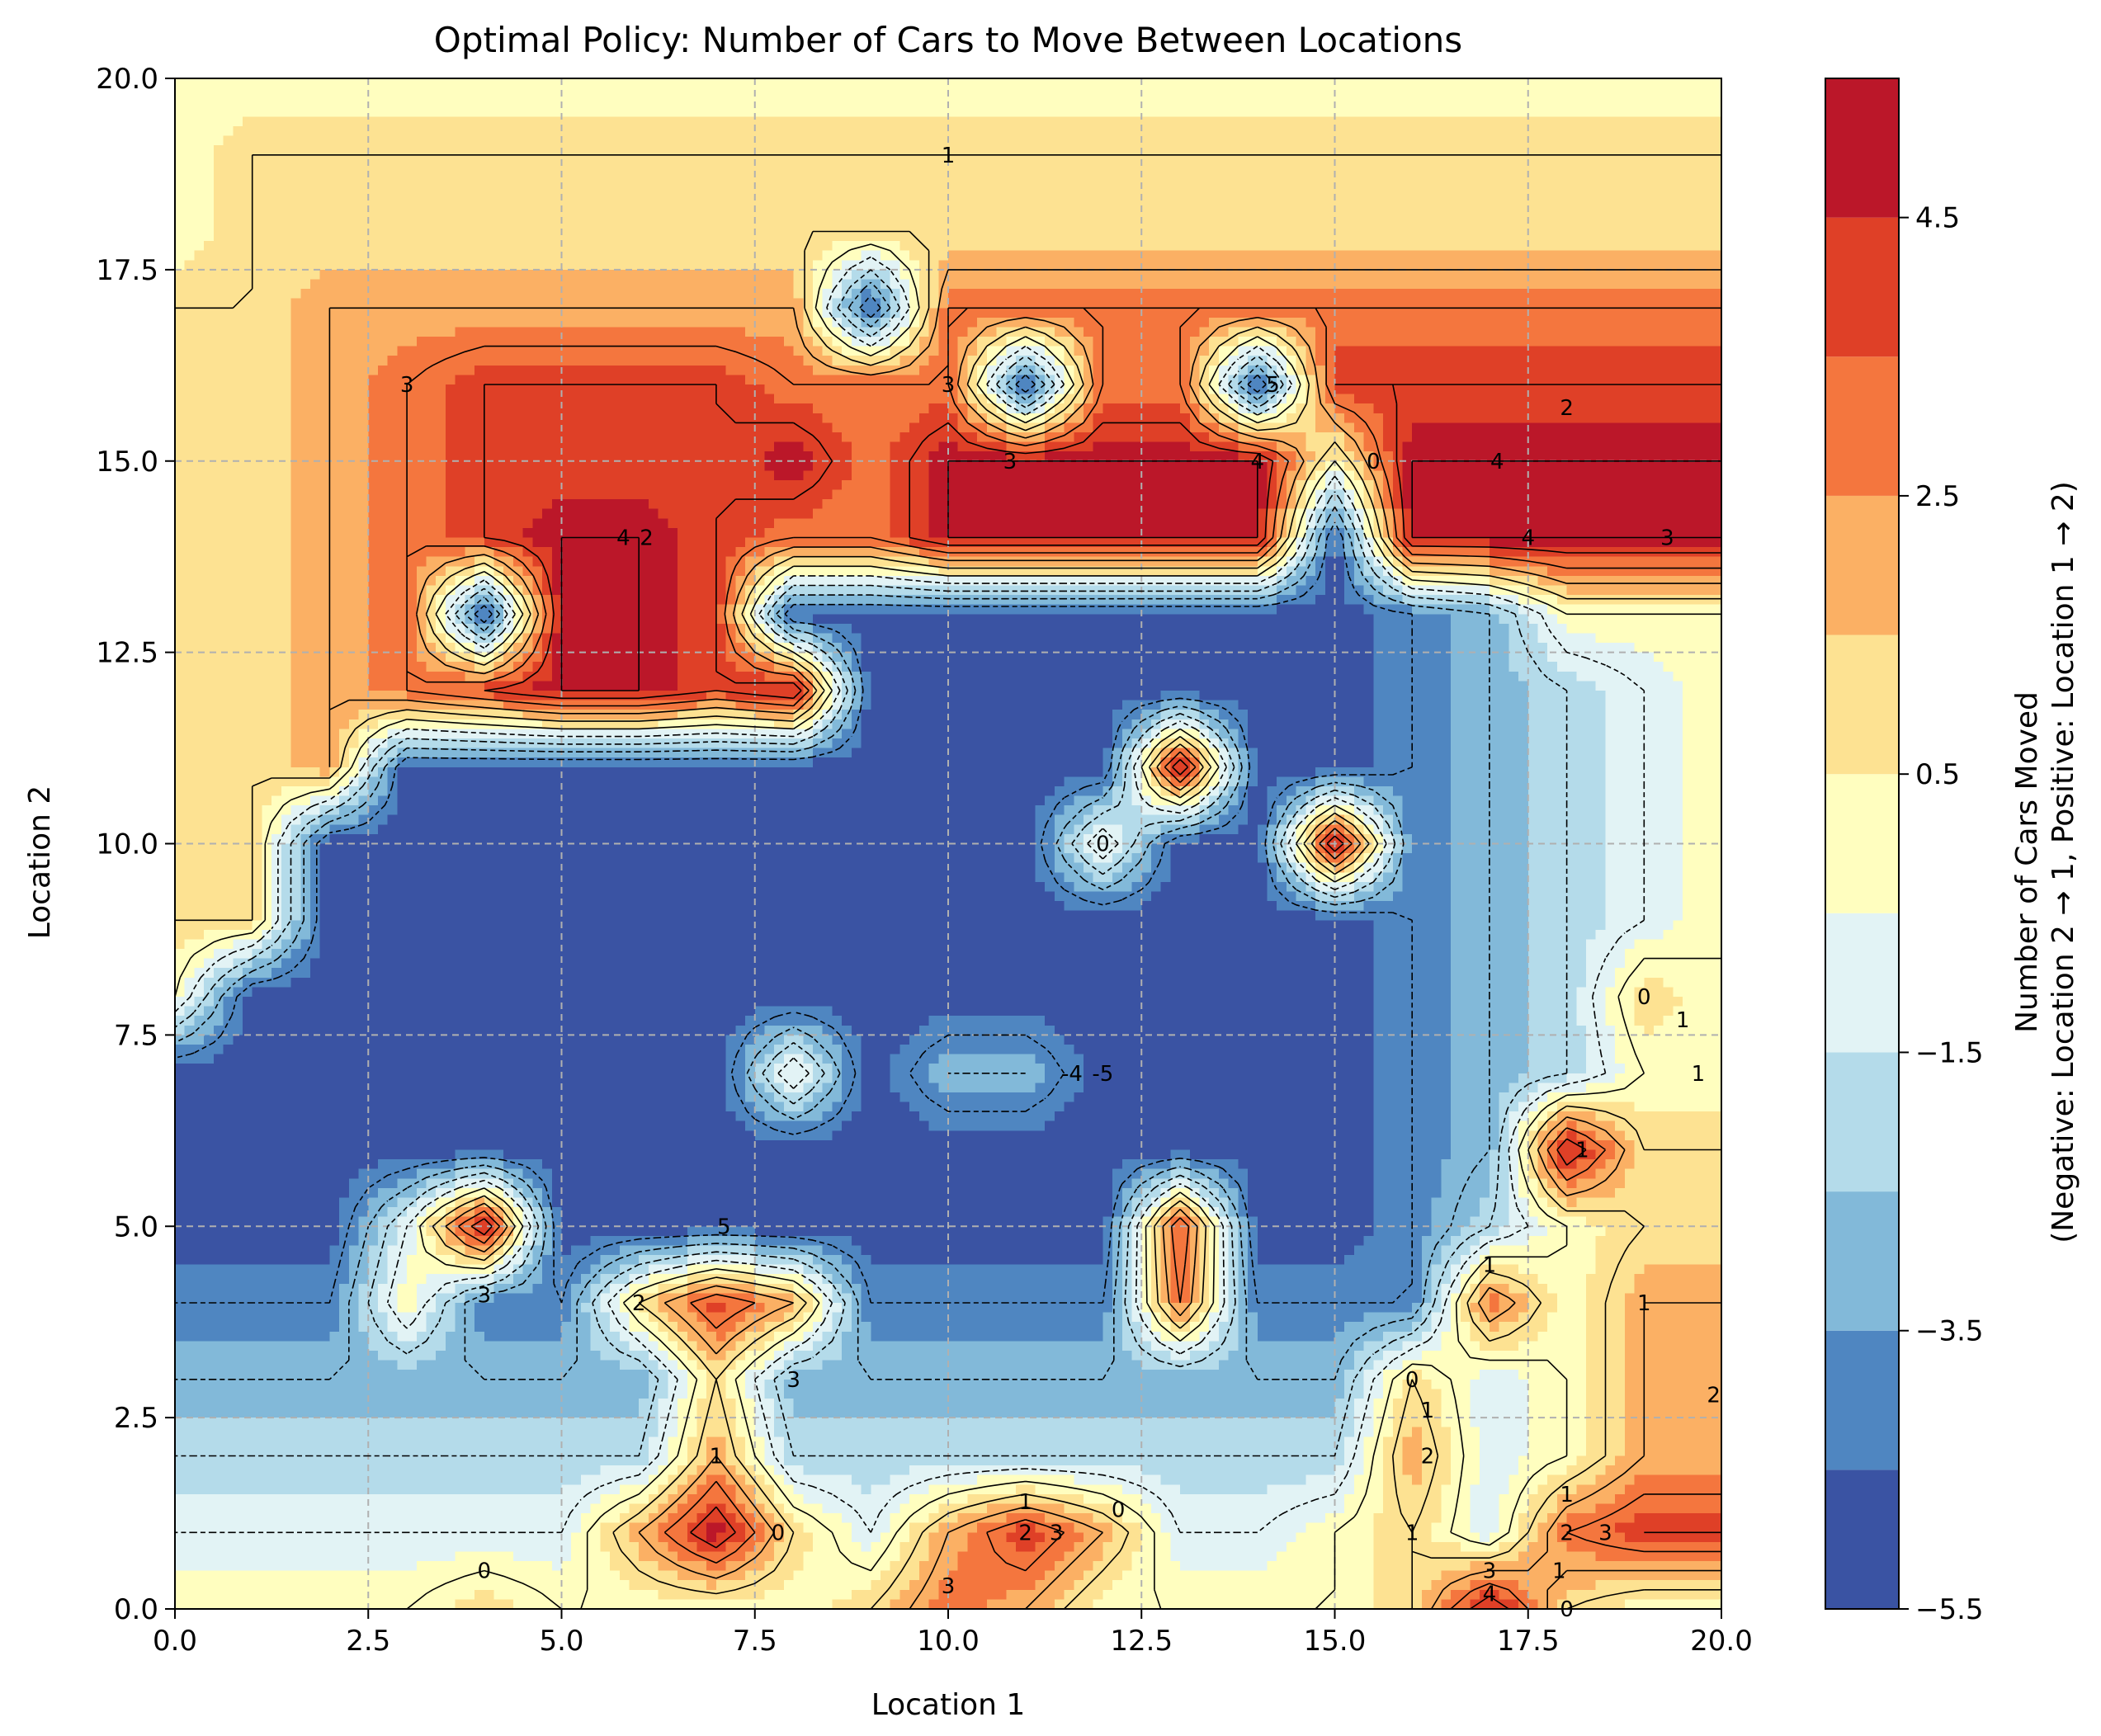 Image resolution: width=2101 pixels, height=1736 pixels. Describe the element at coordinates (127, 653) in the screenshot. I see `y-tick-label: 12.5` at that location.